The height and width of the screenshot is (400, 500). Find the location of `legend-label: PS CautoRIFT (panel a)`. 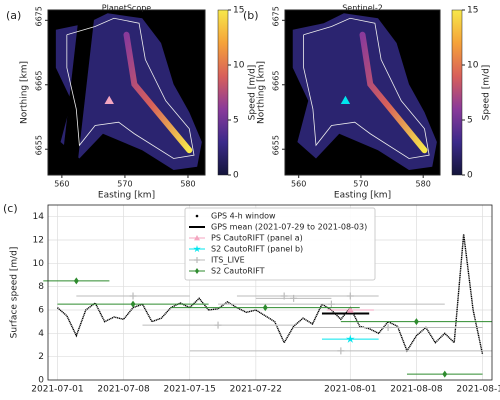

legend-label: PS CautoRIFT (panel a) is located at coordinates (257, 238).